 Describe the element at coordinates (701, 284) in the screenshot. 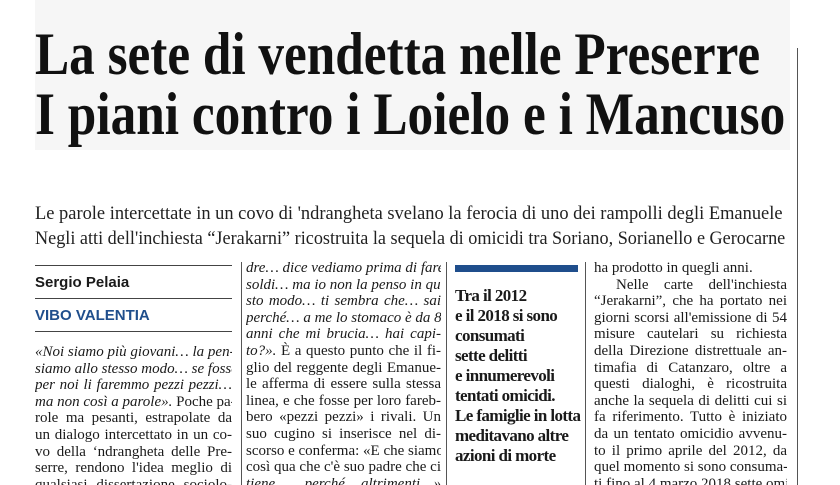

I see `body-text: Nelle carte dell'inchiesta` at that location.